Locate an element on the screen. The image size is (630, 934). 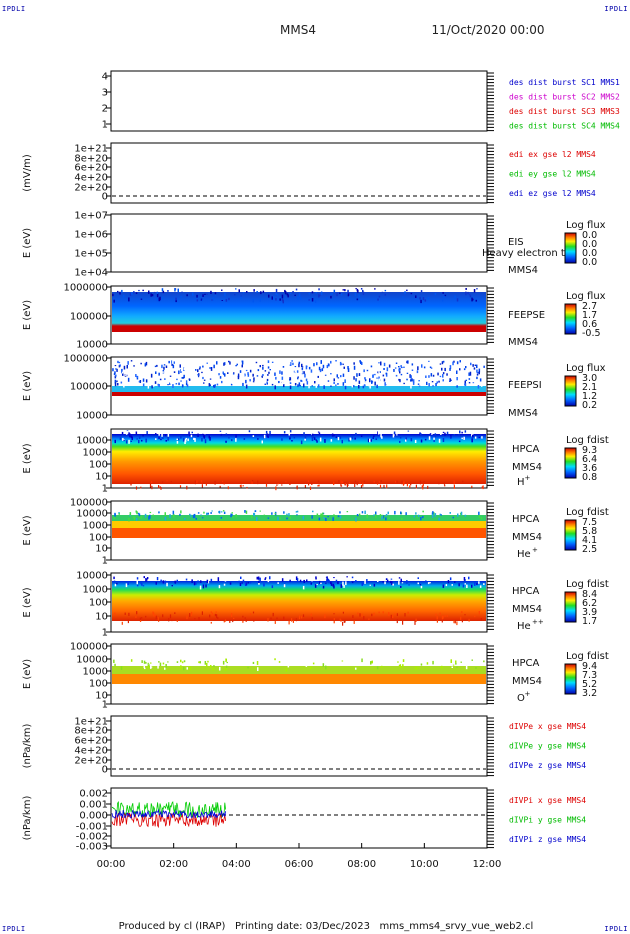
ytick-label: 1000000 is located at coordinates (85, 288).